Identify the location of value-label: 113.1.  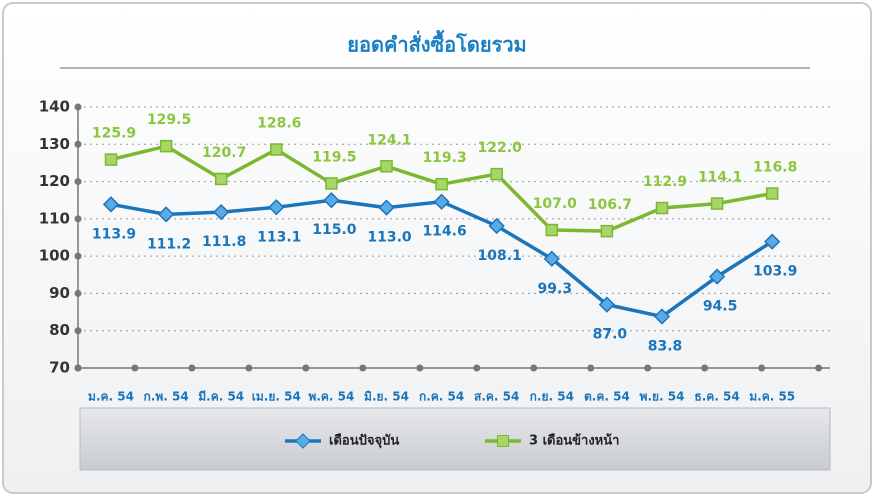
(279, 237).